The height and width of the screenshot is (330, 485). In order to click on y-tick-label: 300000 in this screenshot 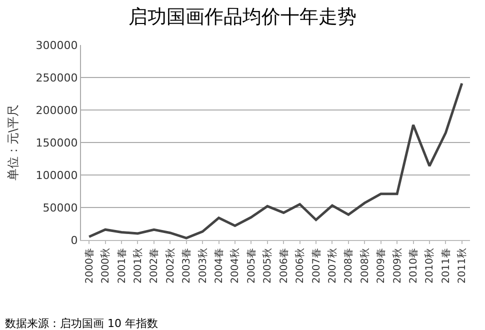, I will do `click(57, 45)`.